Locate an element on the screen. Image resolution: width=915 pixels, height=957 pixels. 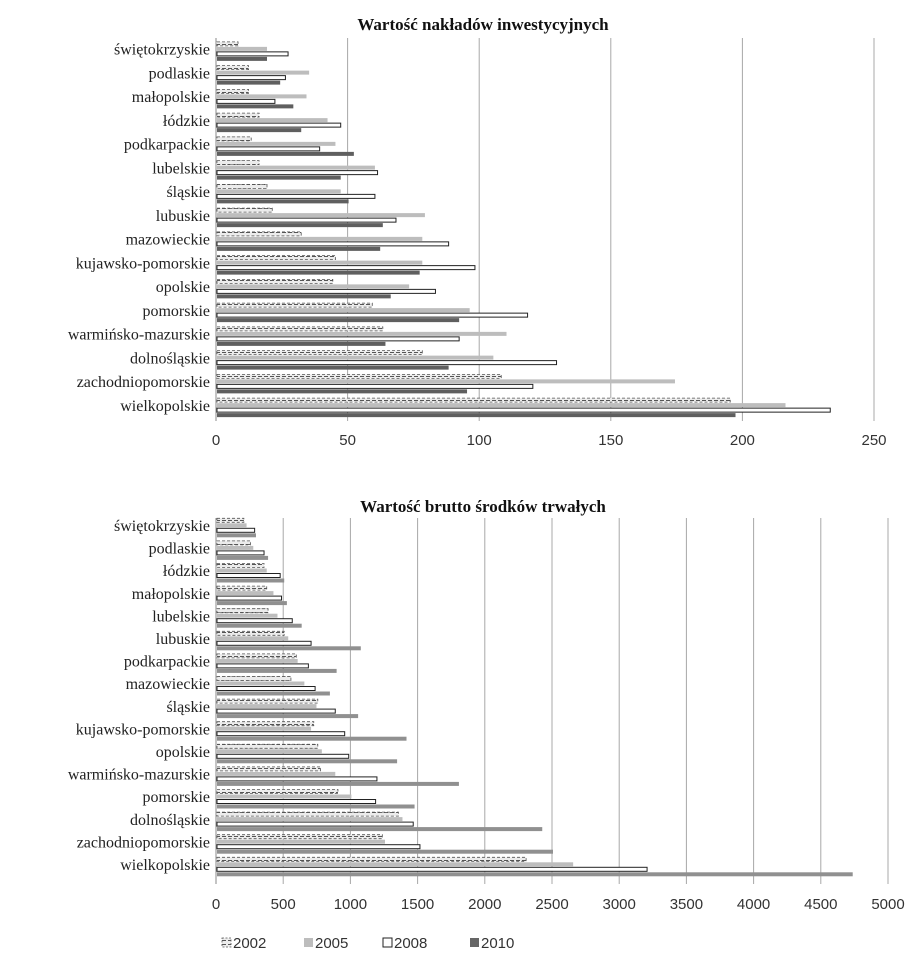
x-tick-label: 2500 is located at coordinates (551, 904).